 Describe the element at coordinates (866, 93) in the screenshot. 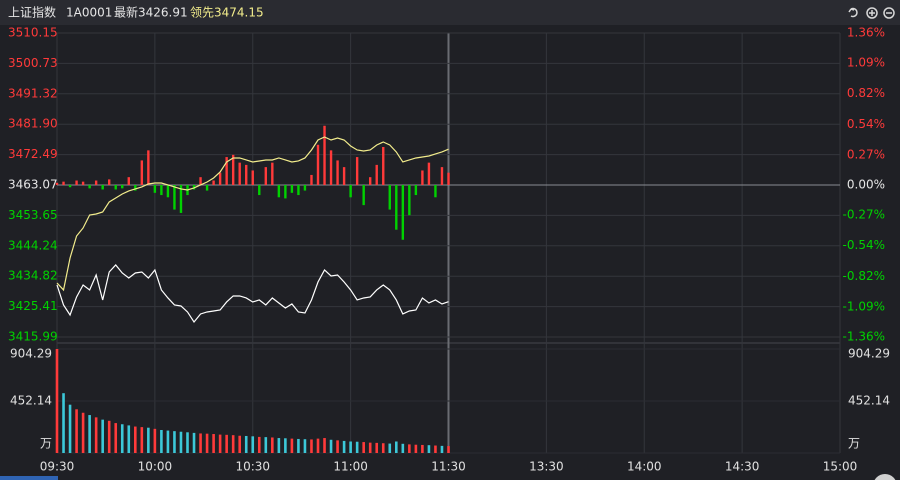

I see `y2-tick-label: 0.82%` at that location.